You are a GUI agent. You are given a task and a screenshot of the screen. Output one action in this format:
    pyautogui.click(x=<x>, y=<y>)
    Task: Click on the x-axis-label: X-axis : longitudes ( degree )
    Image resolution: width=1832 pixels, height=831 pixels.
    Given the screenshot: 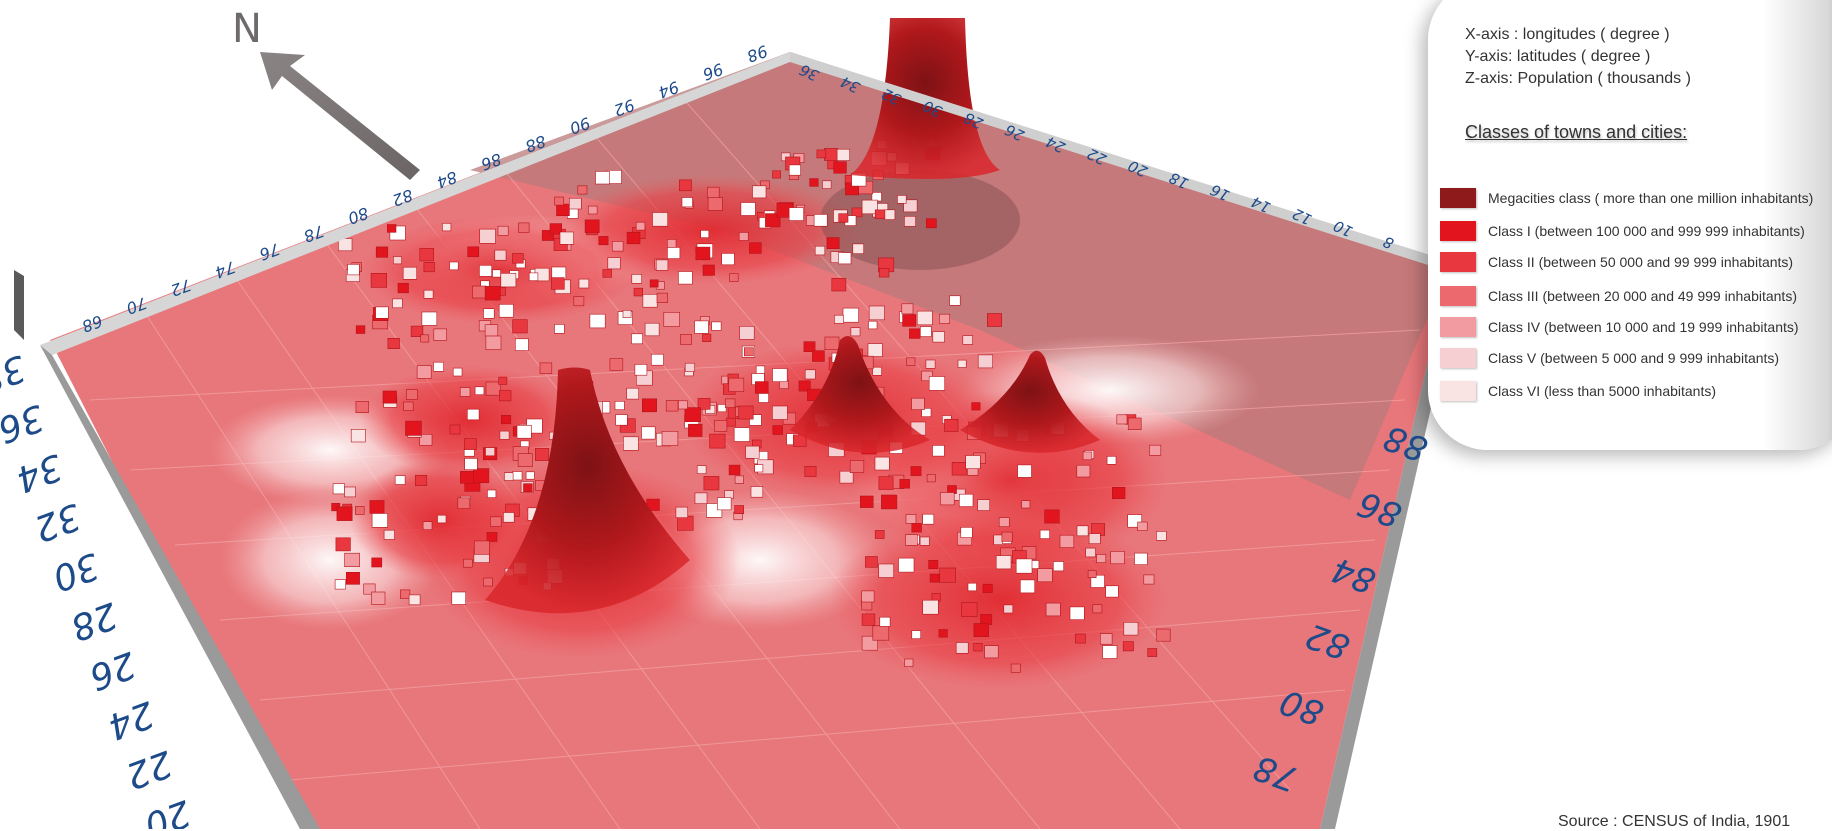 What is the action you would take?
    pyautogui.click(x=1567, y=34)
    